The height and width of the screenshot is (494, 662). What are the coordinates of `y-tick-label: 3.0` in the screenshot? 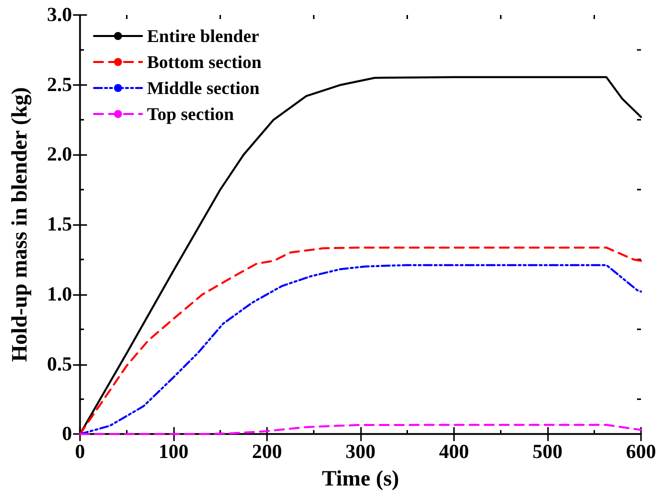 It's located at (59, 15).